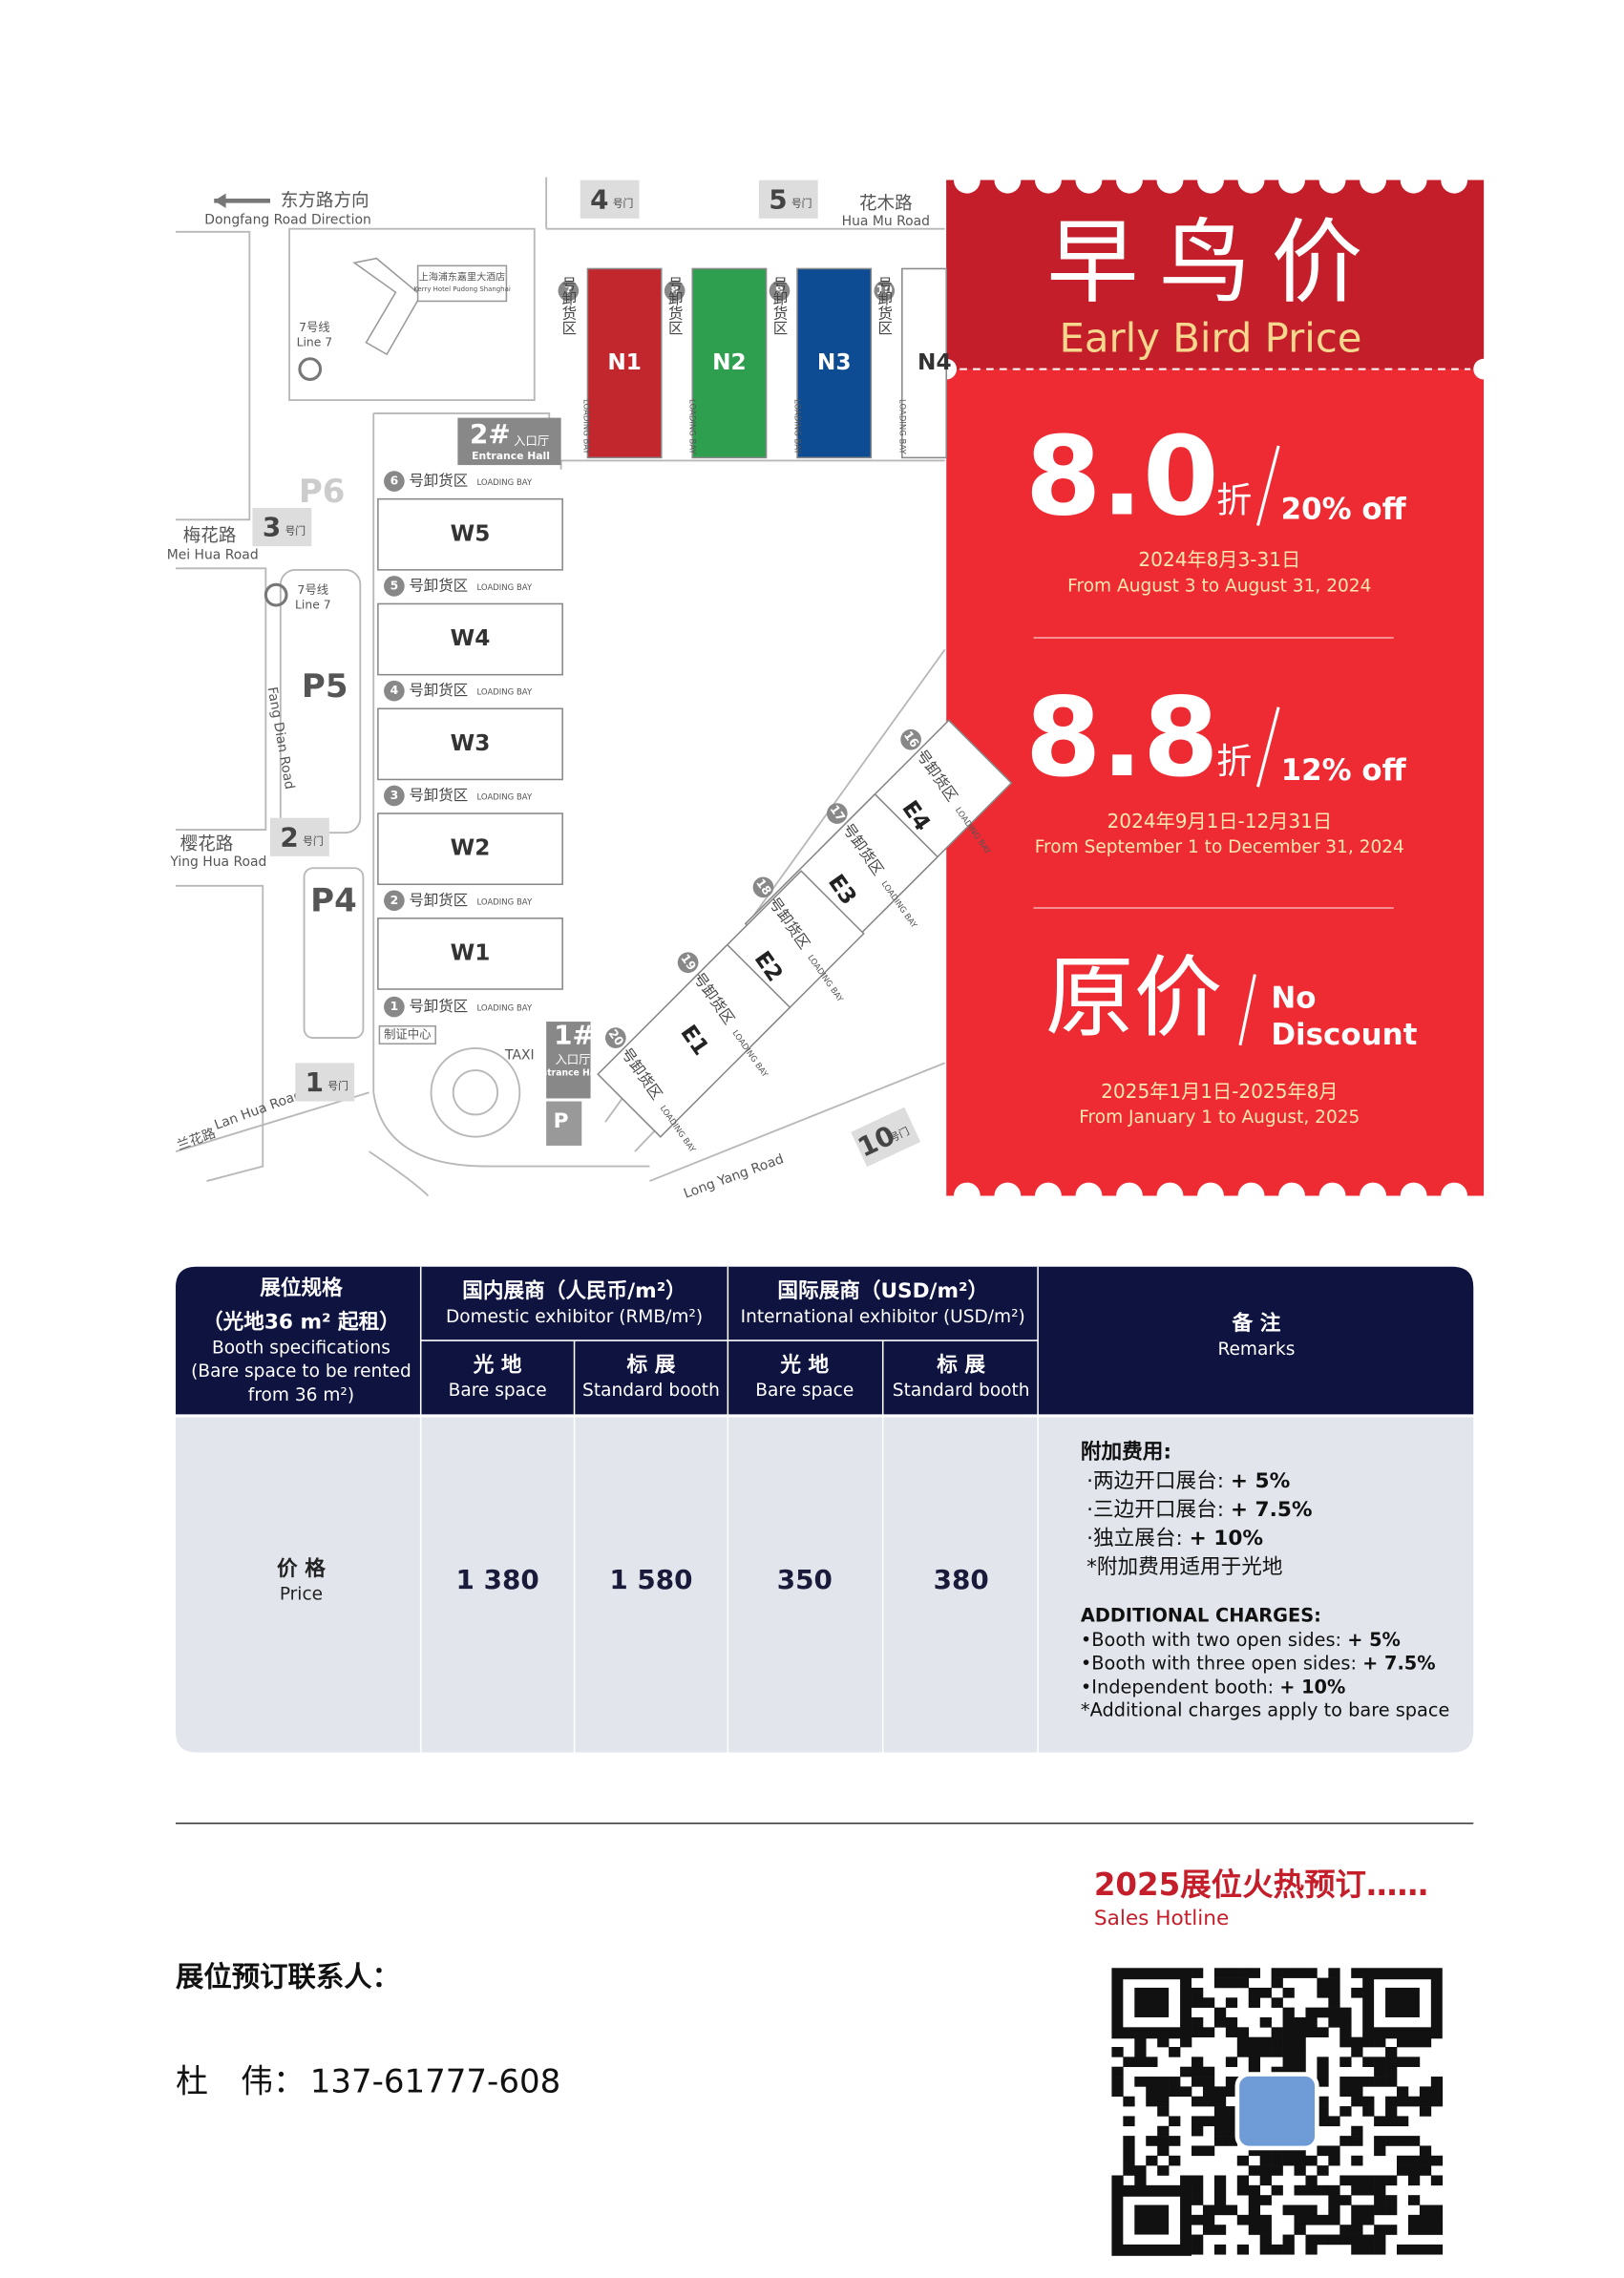 This screenshot has width=1624, height=2278. Describe the element at coordinates (196, 1139) in the screenshot. I see `label: 兰花路` at that location.